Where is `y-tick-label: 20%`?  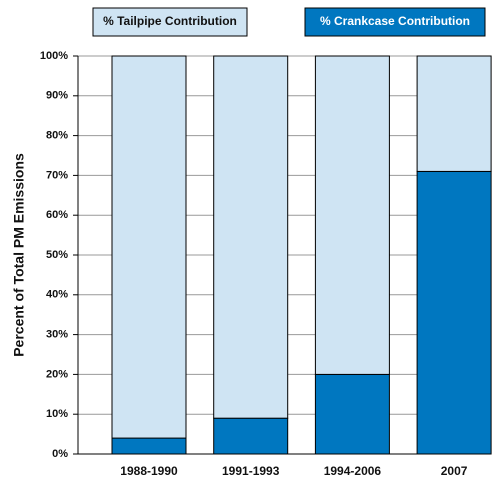
y-tick-label: 20% is located at coordinates (57, 374).